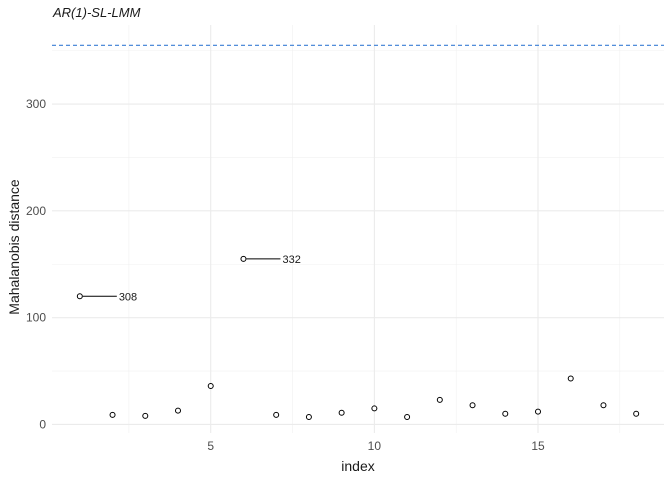  I want to click on y-axis-title: Mahalanobis distance, so click(14, 247).